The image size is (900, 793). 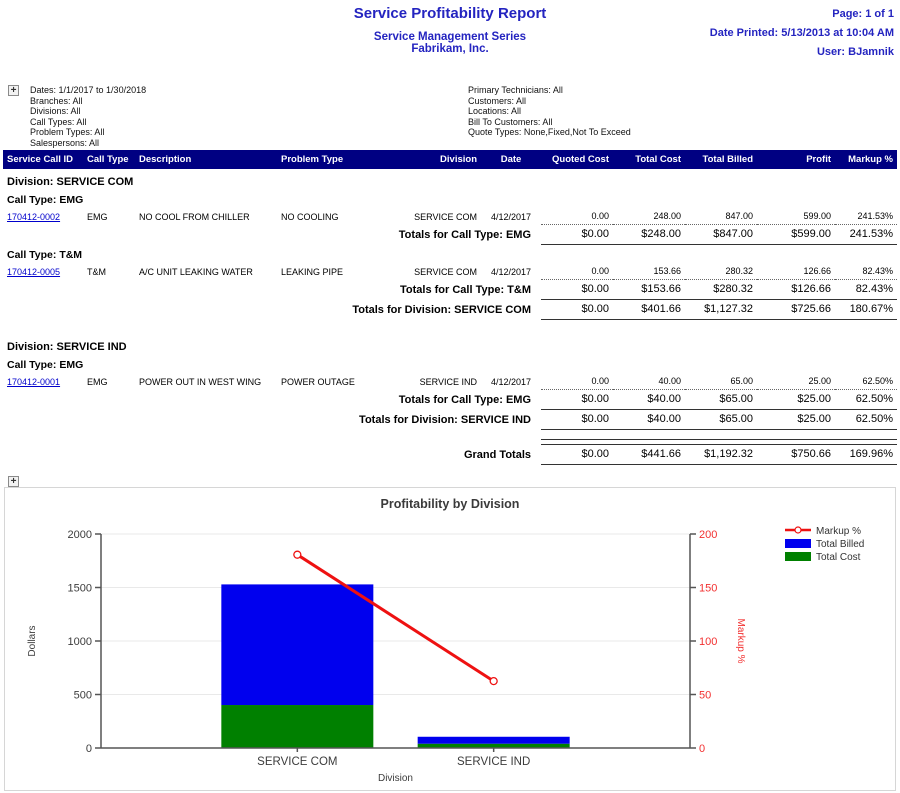 I want to click on legend-label: Total Cost, so click(x=838, y=557).